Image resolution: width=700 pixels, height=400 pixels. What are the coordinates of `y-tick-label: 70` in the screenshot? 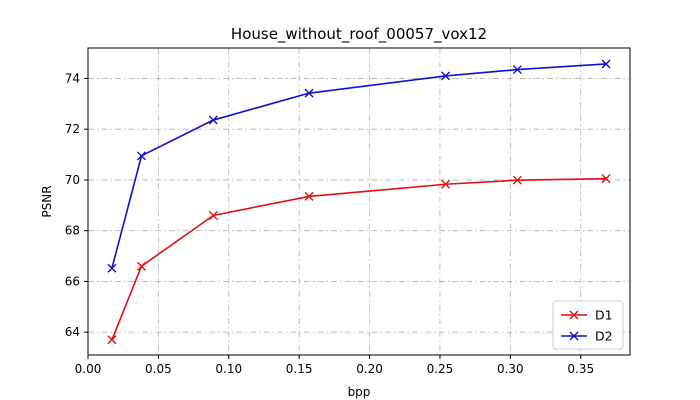 It's located at (72, 180).